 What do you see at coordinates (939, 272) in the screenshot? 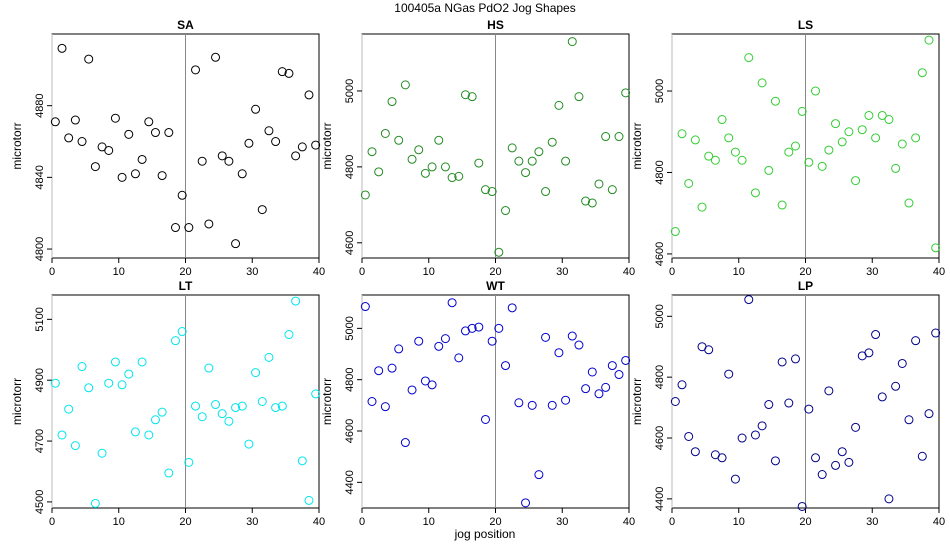
I see `x-tick-label: 40` at bounding box center [939, 272].